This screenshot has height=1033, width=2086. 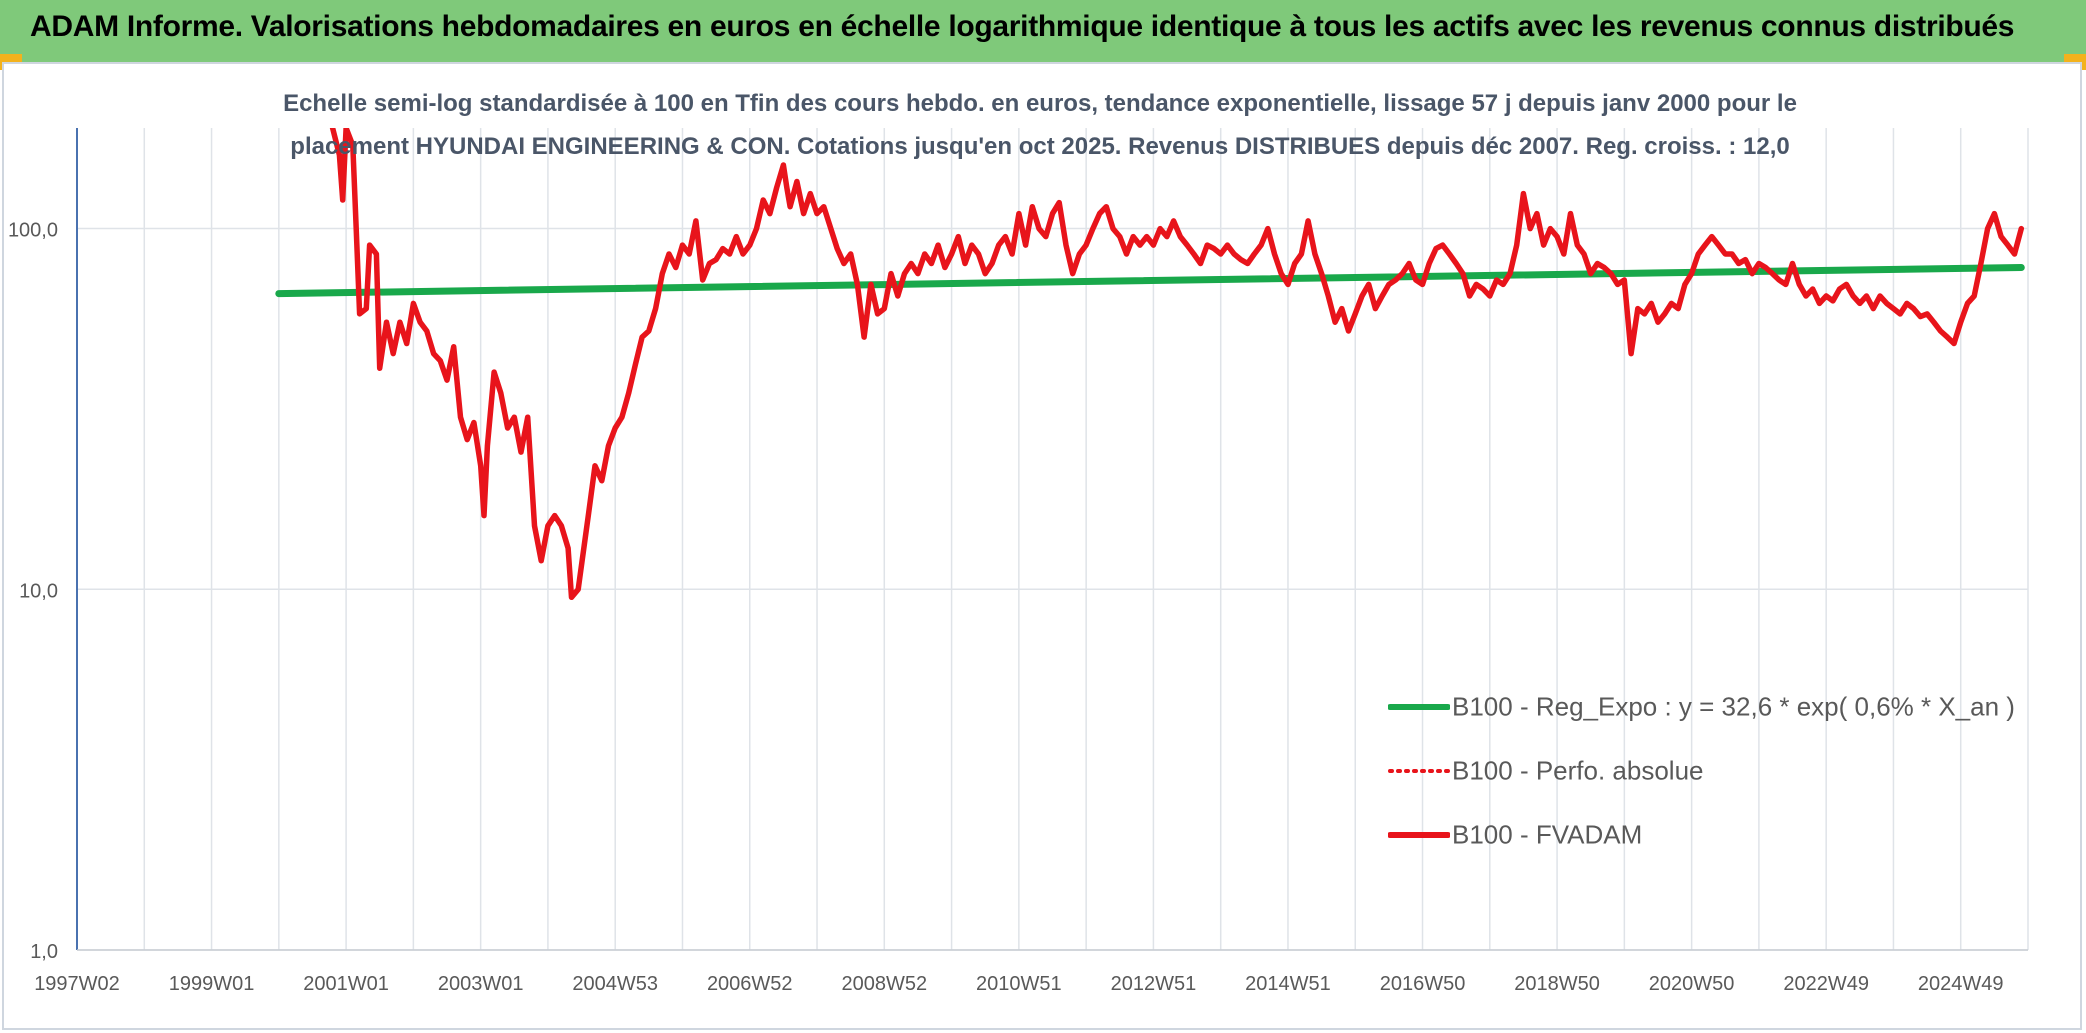 What do you see at coordinates (1826, 984) in the screenshot?
I see `x-tick-label: 2022W49` at bounding box center [1826, 984].